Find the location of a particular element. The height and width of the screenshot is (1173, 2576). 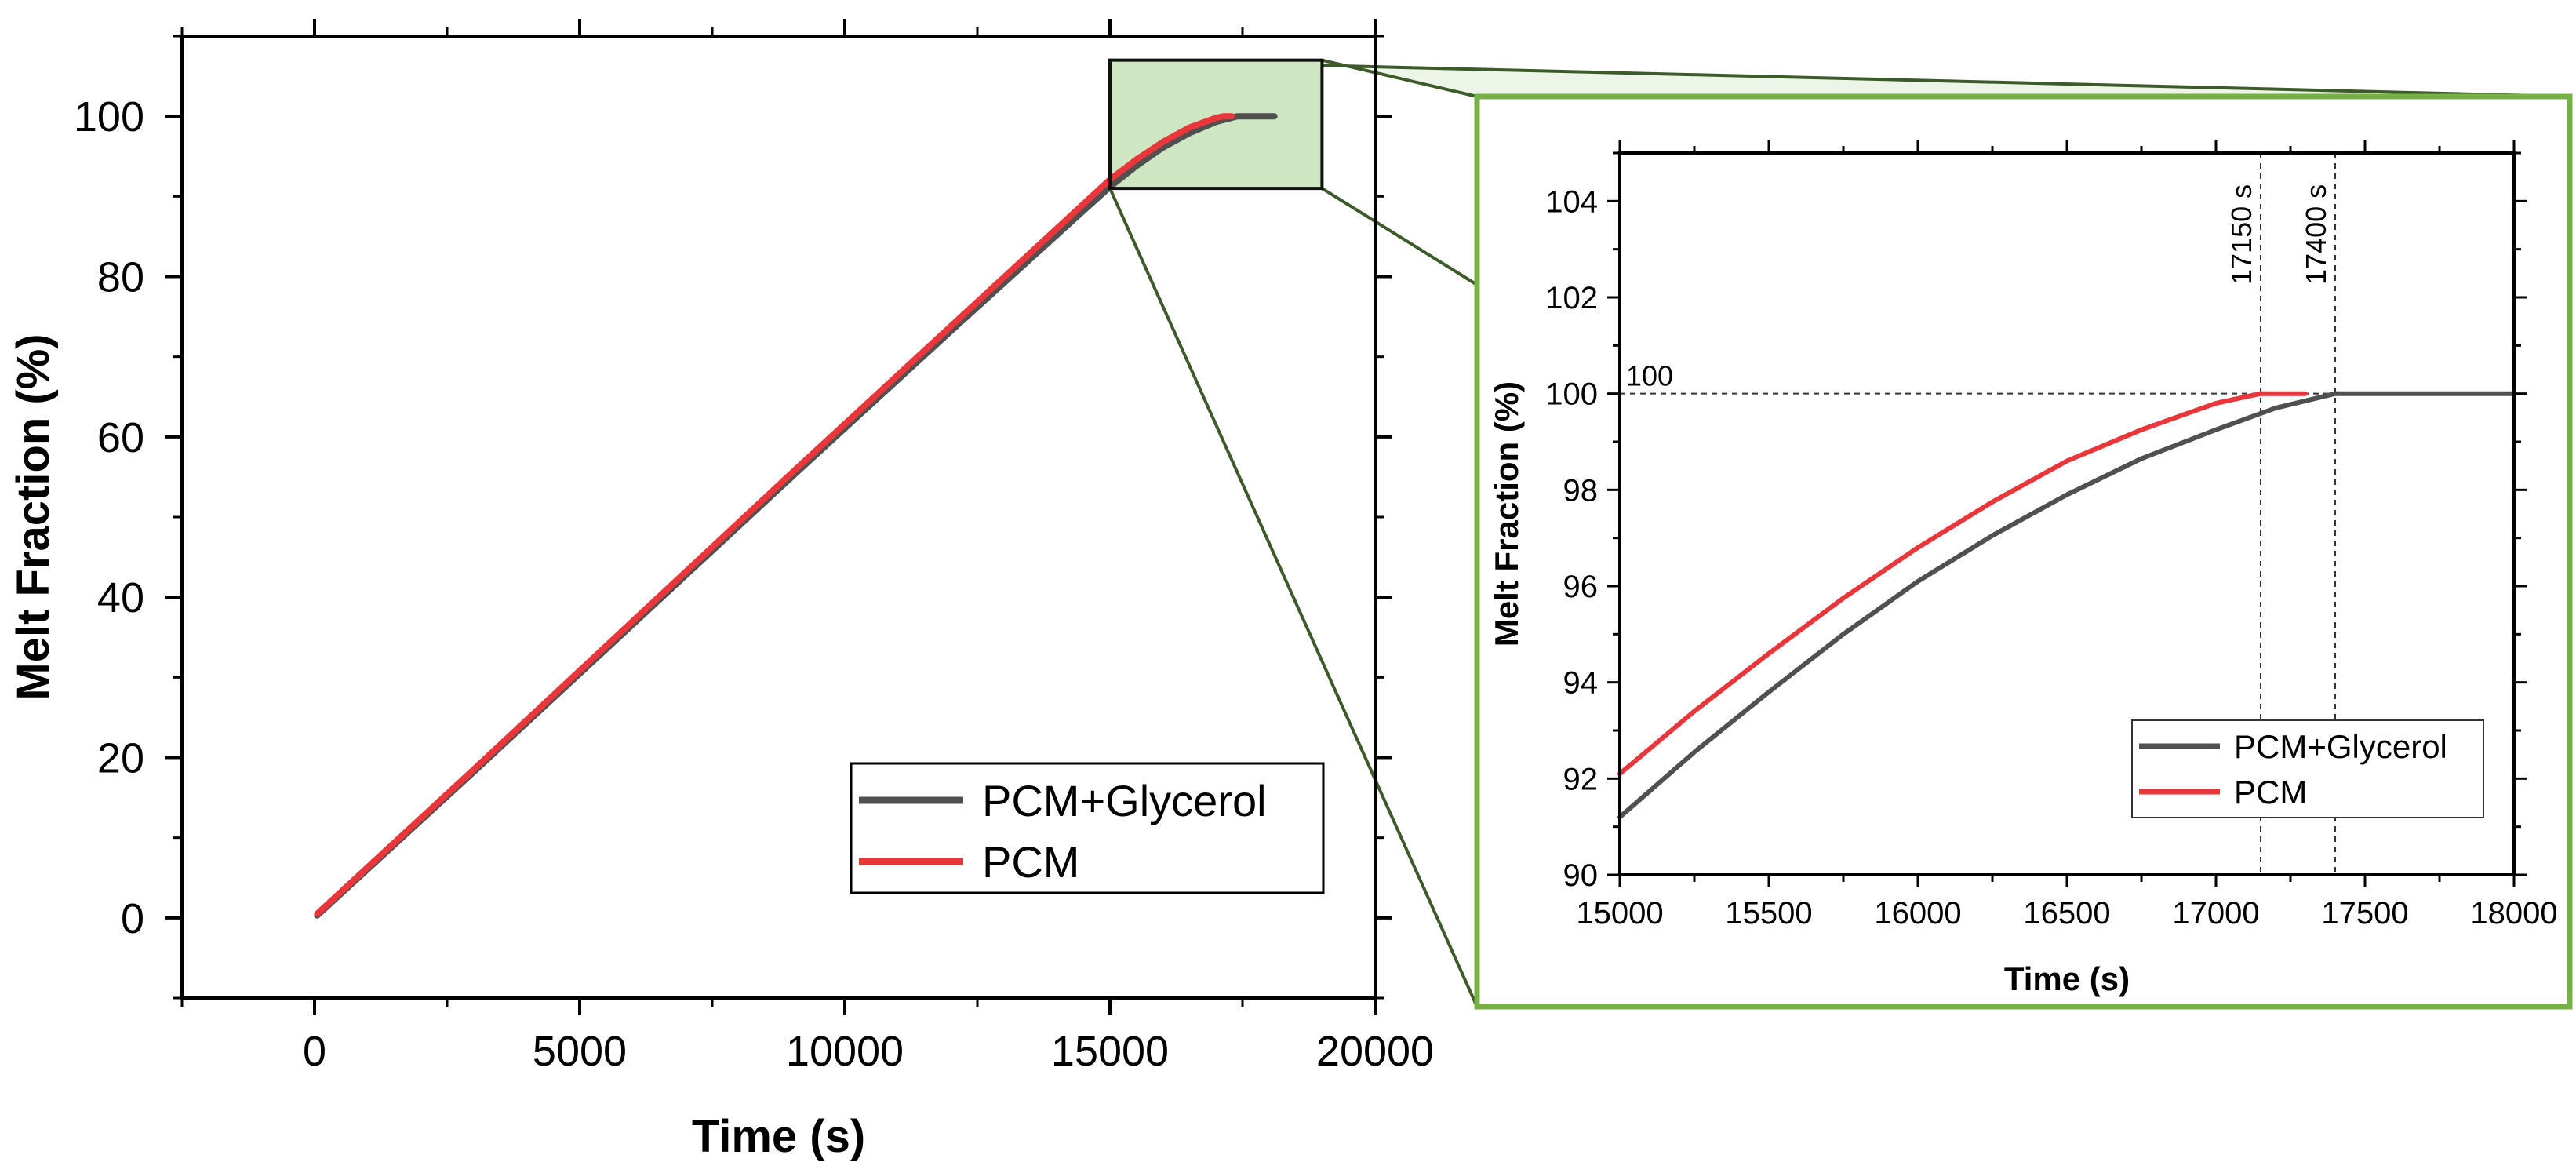

inset-legend: PCM+Glycerol PCM is located at coordinates (2307, 768).